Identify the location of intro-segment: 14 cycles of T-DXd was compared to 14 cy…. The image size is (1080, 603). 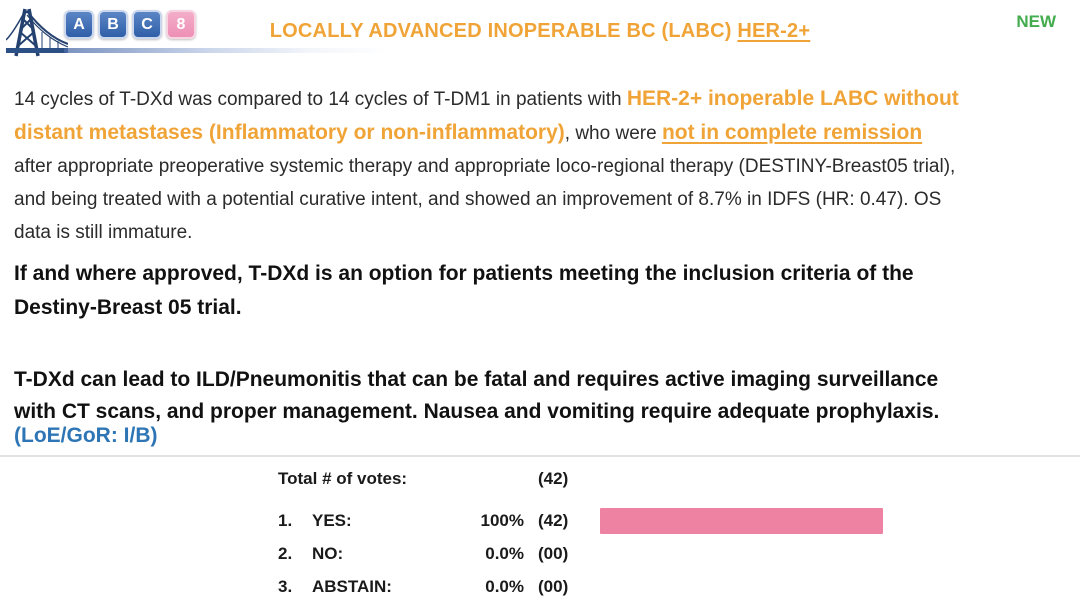
(320, 99).